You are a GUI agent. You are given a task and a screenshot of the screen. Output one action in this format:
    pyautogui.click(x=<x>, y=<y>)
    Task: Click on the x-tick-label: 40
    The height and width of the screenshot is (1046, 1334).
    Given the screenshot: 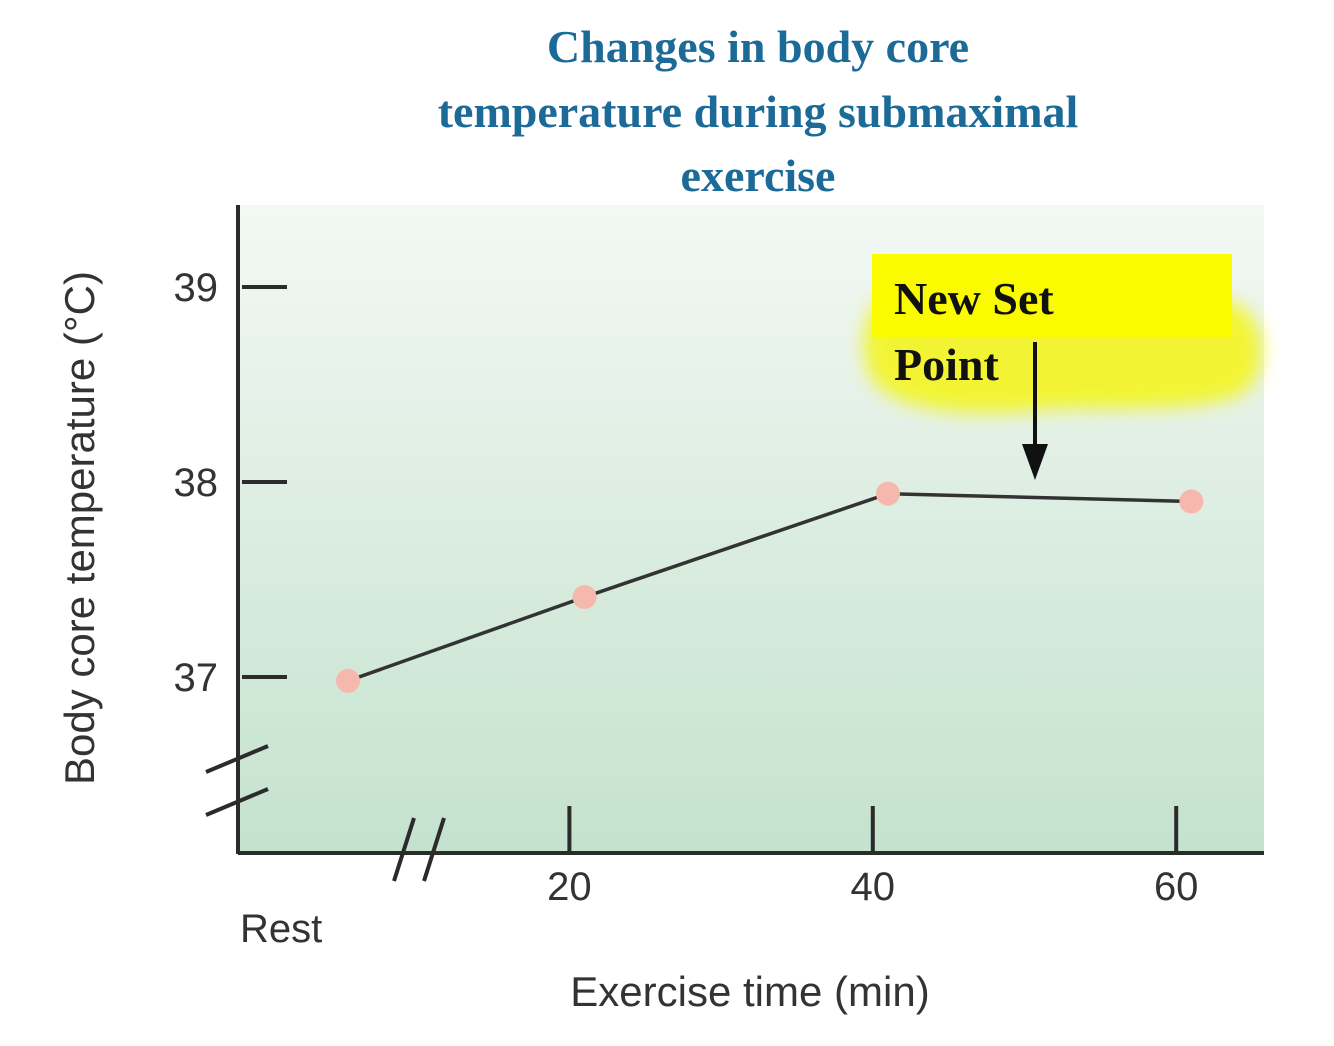 What is the action you would take?
    pyautogui.click(x=873, y=887)
    